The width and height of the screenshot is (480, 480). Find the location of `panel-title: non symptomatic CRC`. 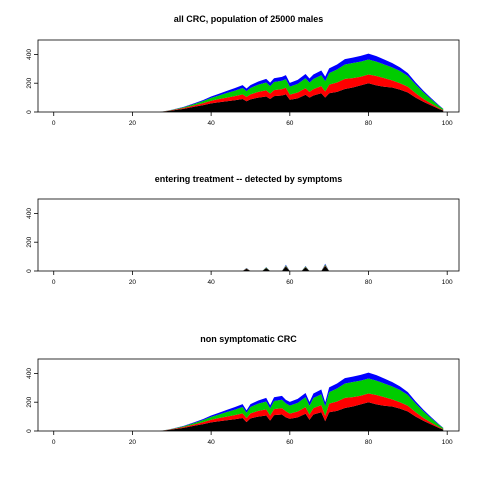

panel-title: non symptomatic CRC is located at coordinates (248, 339).